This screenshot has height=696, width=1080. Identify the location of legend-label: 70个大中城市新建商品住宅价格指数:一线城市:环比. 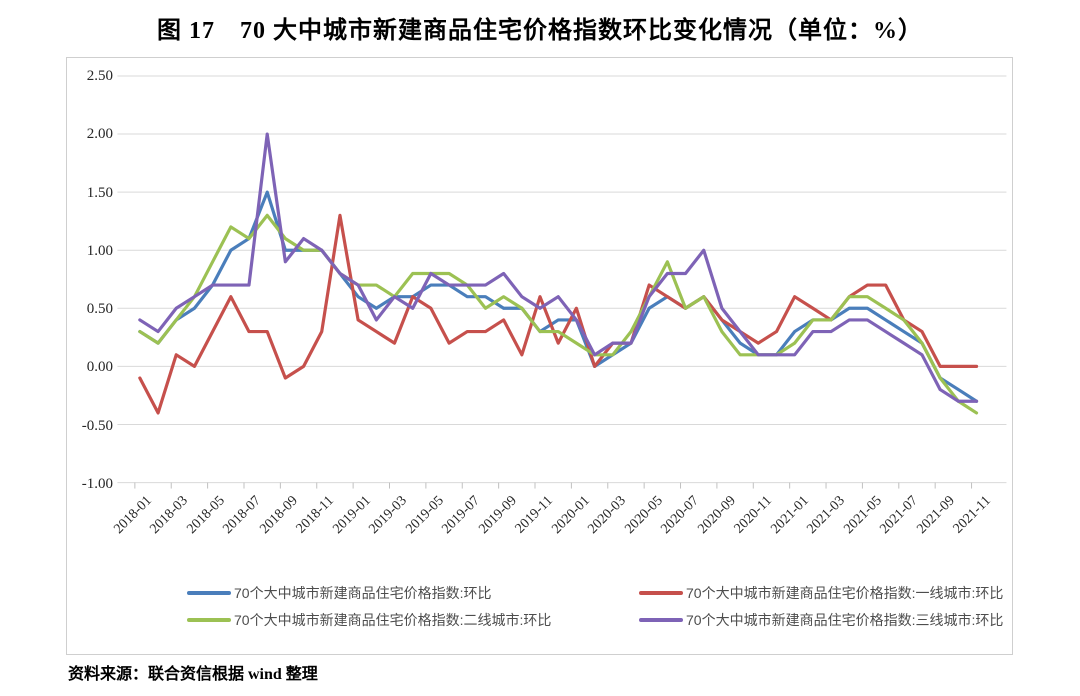
(845, 593).